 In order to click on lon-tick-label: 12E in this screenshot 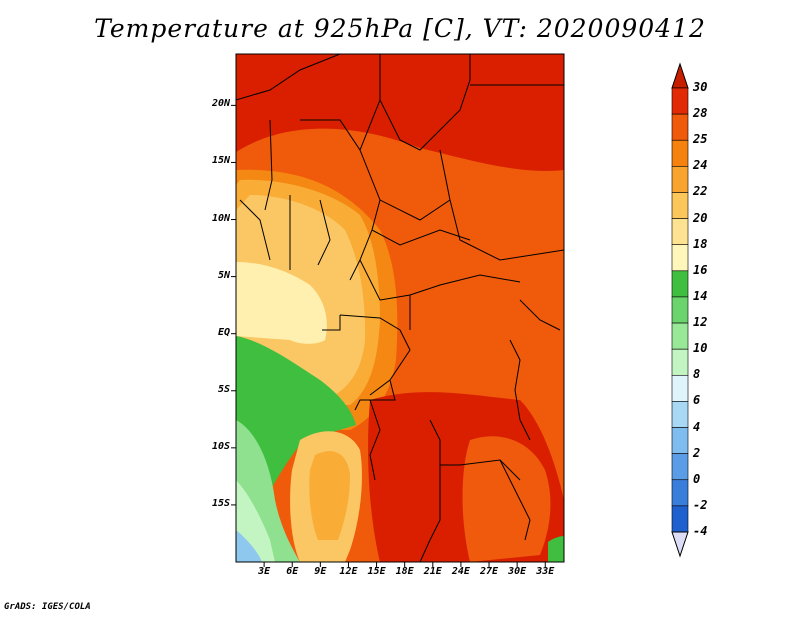, I will do `click(348, 571)`.